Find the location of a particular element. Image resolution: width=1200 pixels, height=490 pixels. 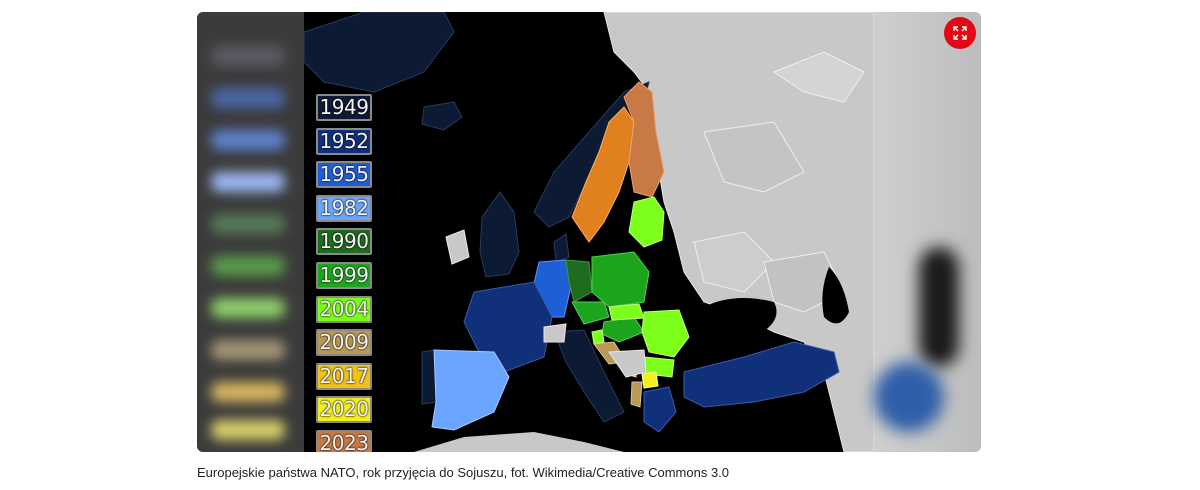

legend-item-2023: 2023 is located at coordinates (344, 440).